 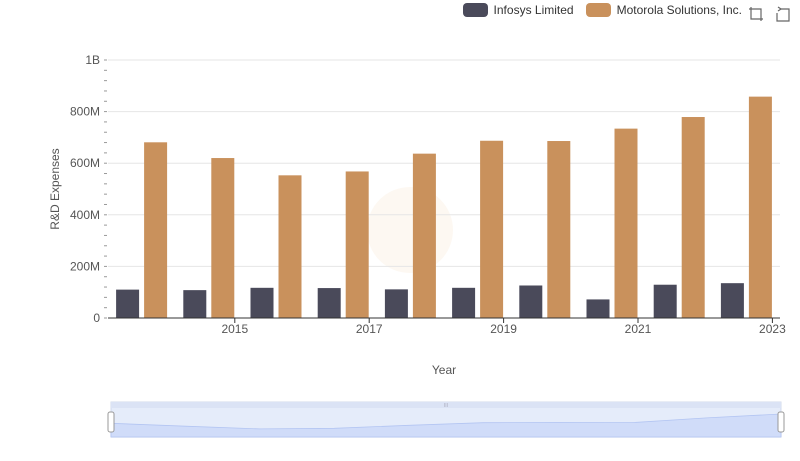 I want to click on legend-item-infosys: Infosys Limited, so click(x=518, y=10).